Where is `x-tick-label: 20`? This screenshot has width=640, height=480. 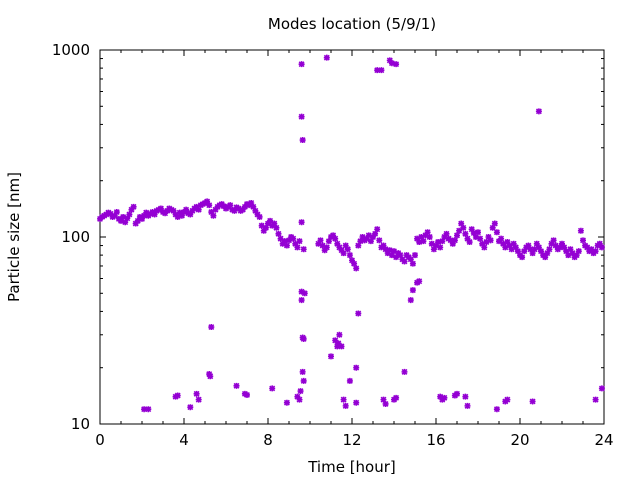 x-tick-label: 20 is located at coordinates (519, 440).